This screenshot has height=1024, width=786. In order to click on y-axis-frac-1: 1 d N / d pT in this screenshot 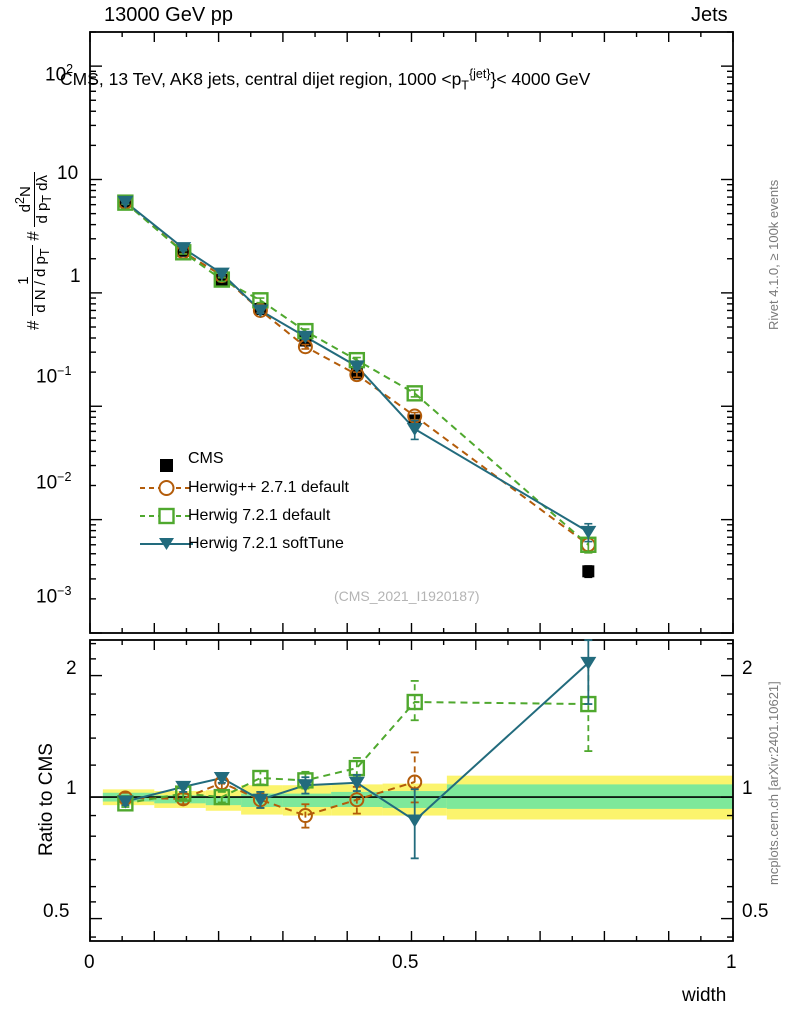, I will do `click(33, 280)`.